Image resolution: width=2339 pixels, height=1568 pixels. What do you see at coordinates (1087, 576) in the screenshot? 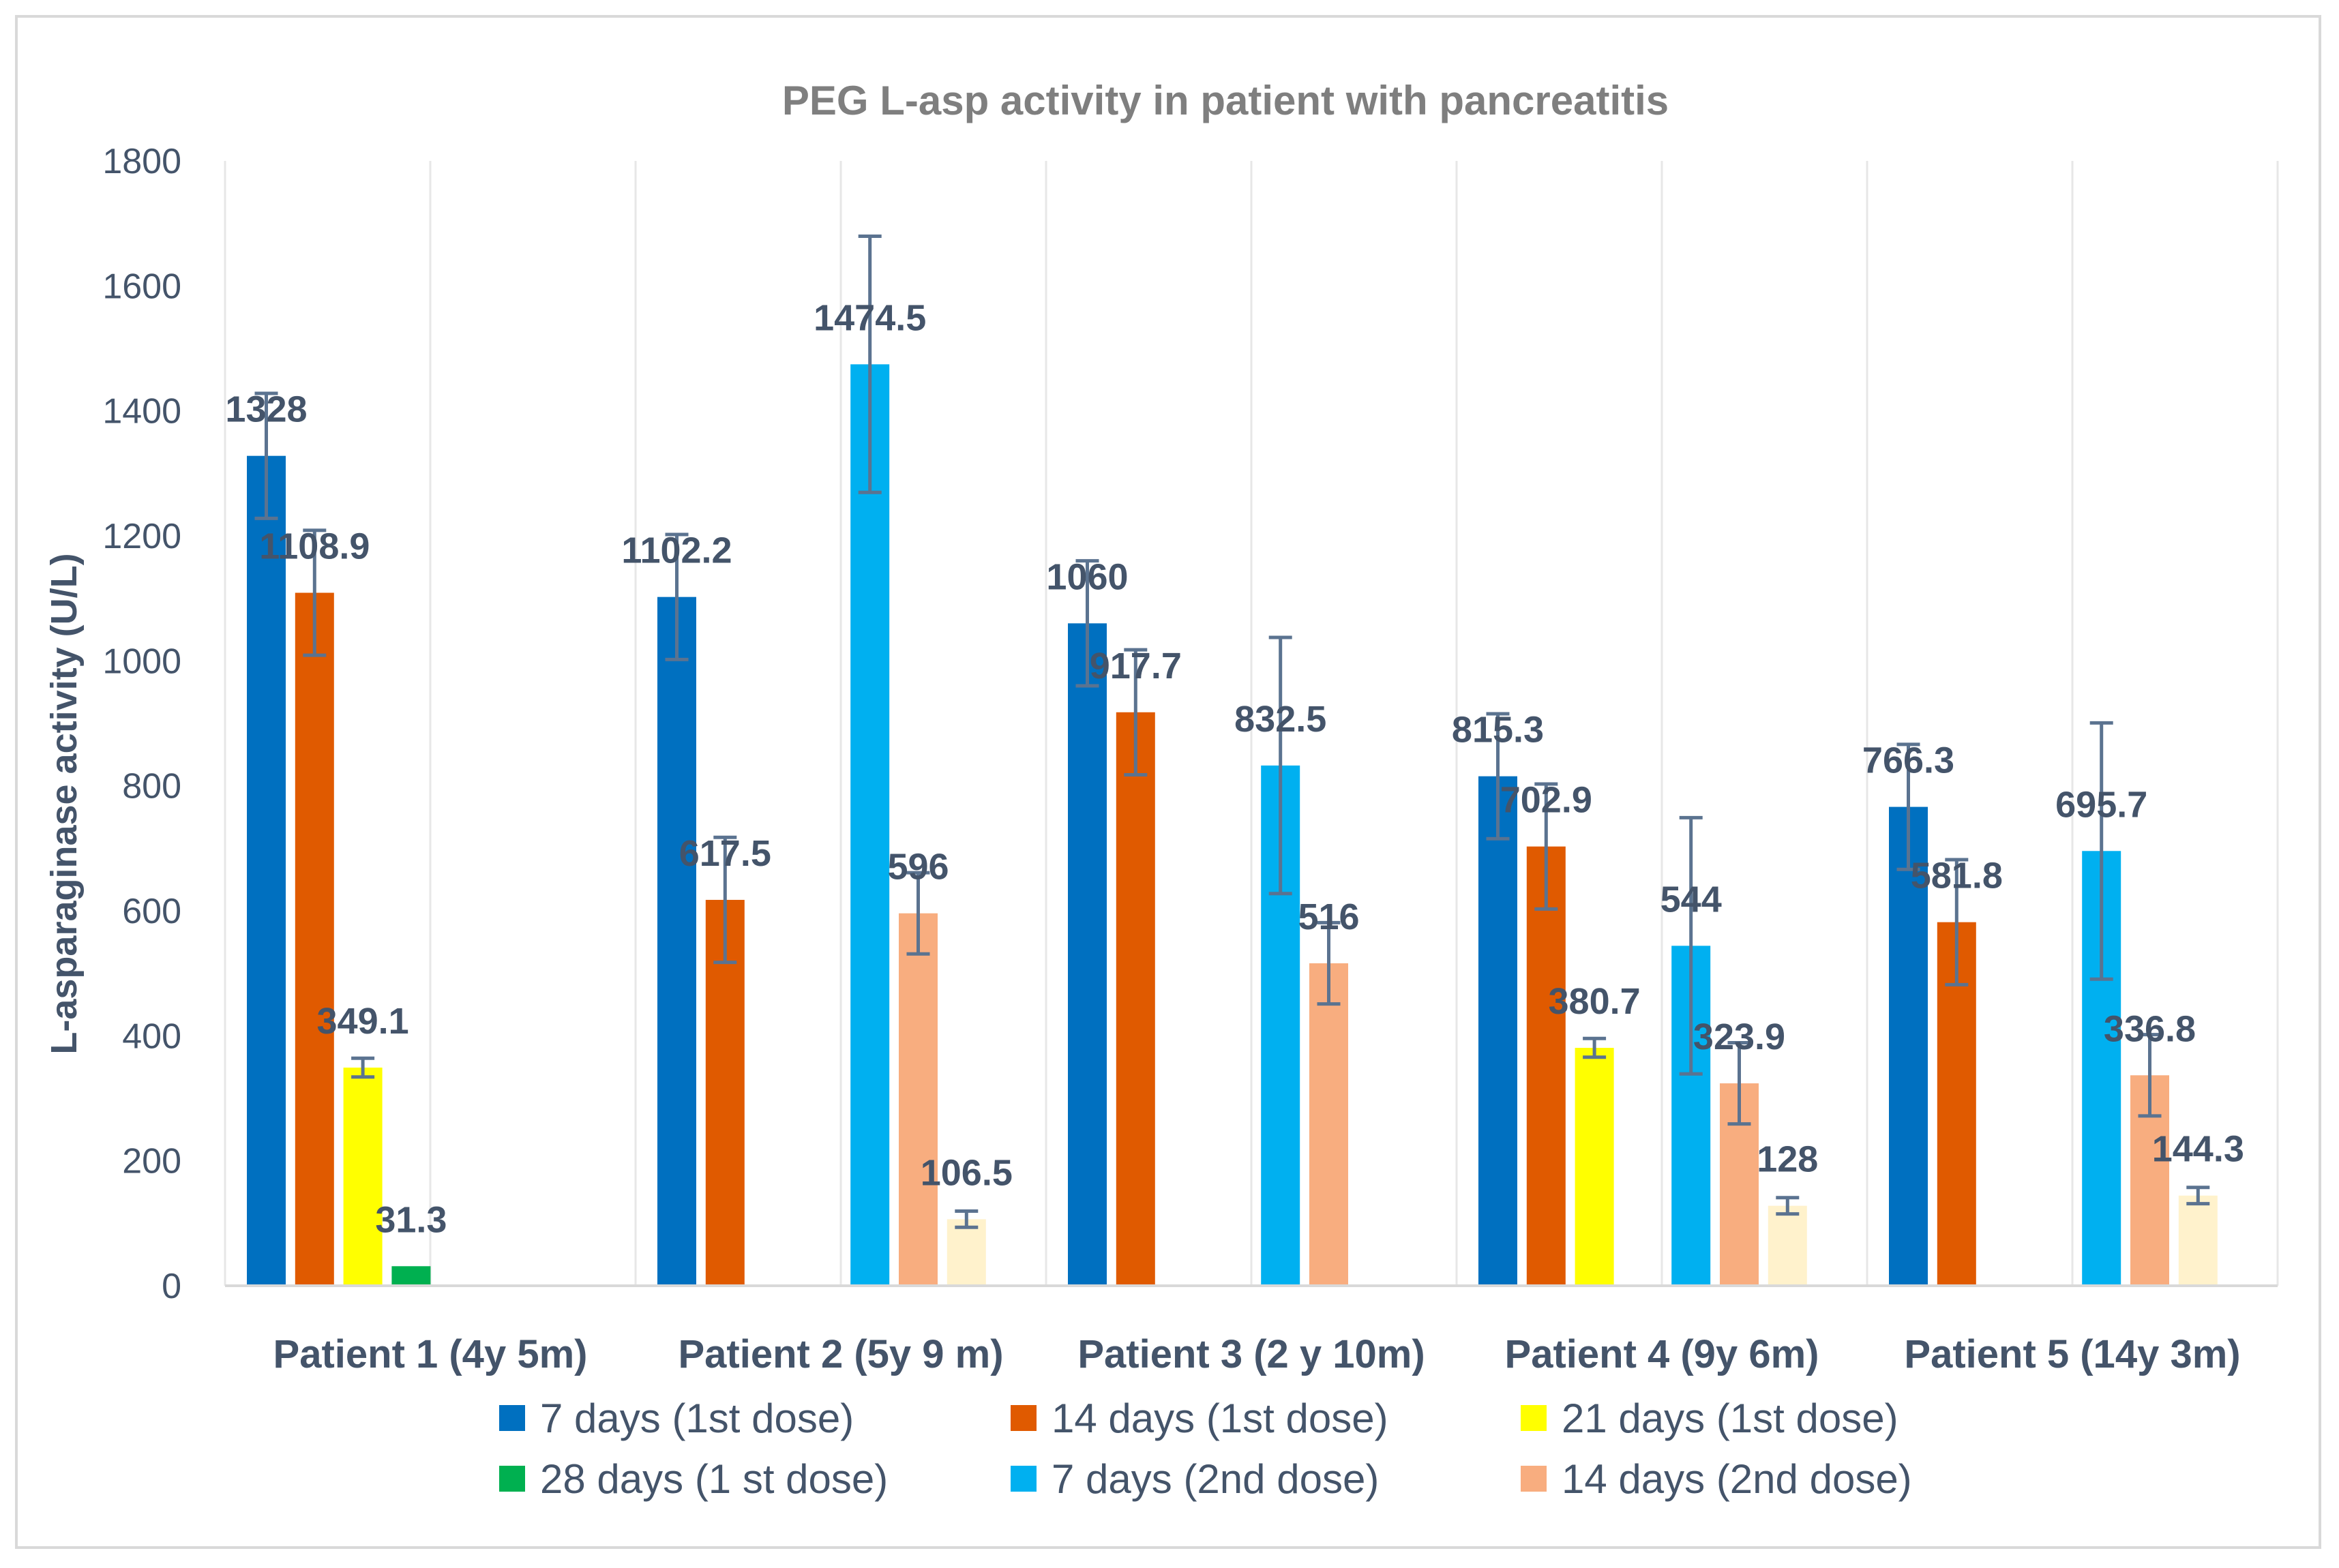
I see `data-label: 1060` at bounding box center [1087, 576].